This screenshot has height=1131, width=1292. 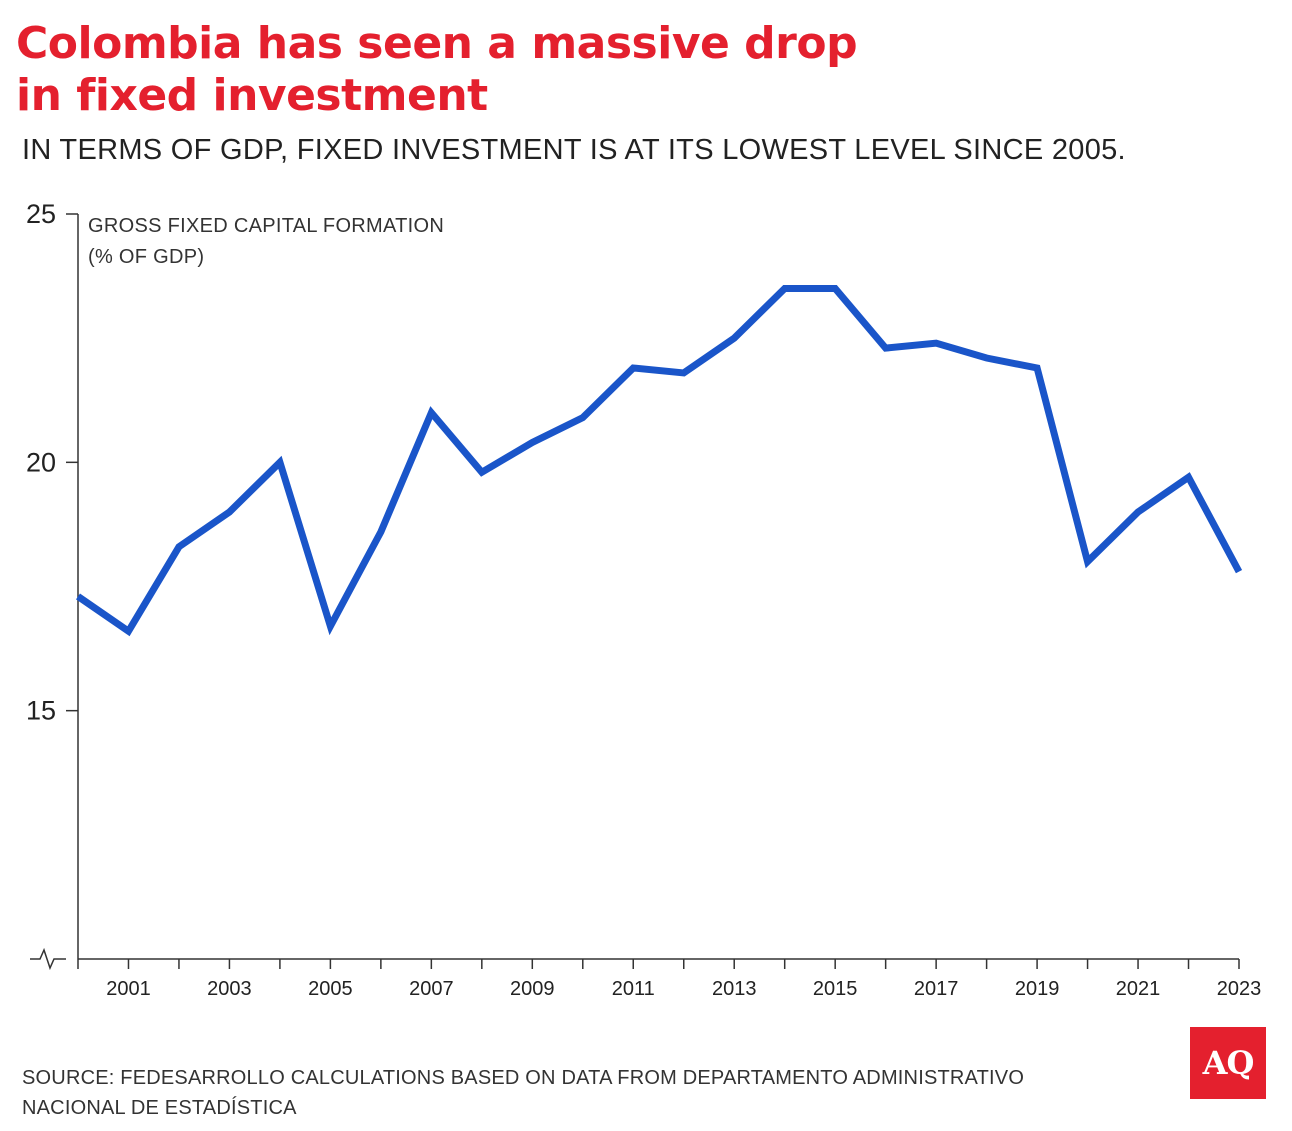 I want to click on x-tick-label-2009: 2009, so click(x=532, y=989).